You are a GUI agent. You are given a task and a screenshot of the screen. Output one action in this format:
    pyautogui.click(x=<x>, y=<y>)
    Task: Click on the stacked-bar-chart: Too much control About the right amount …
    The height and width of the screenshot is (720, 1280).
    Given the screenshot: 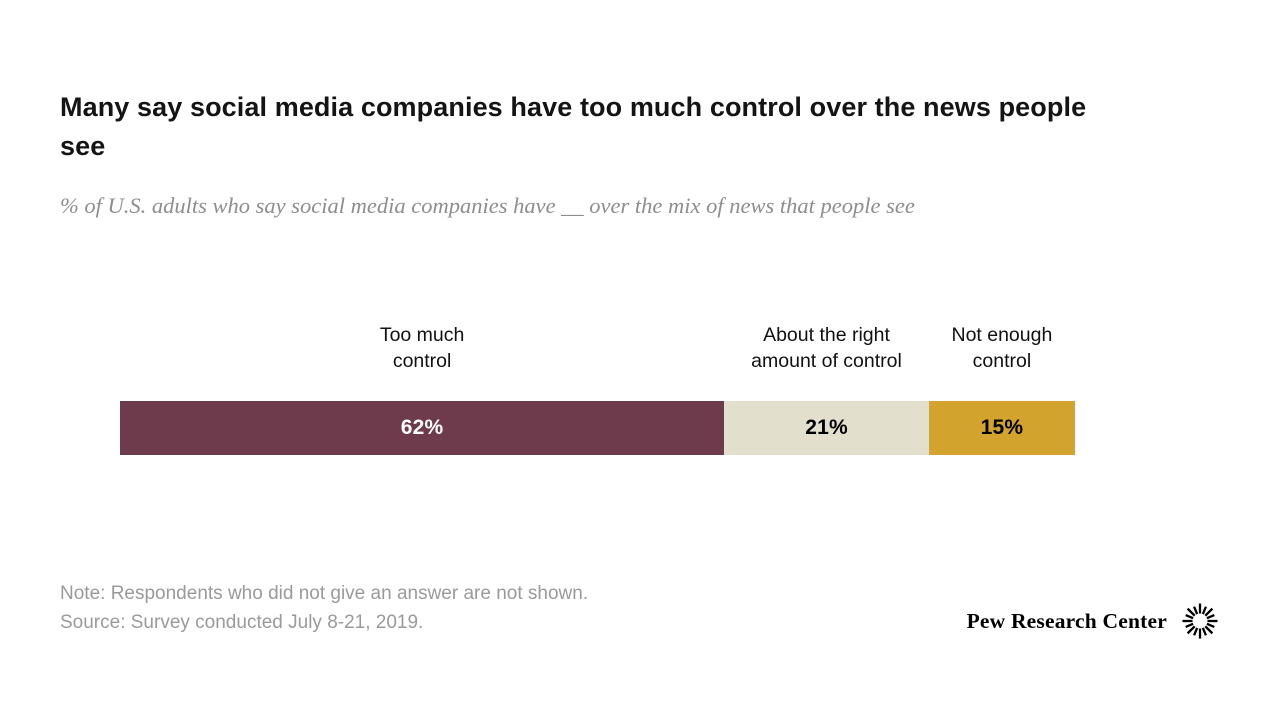 What is the action you would take?
    pyautogui.click(x=597, y=388)
    